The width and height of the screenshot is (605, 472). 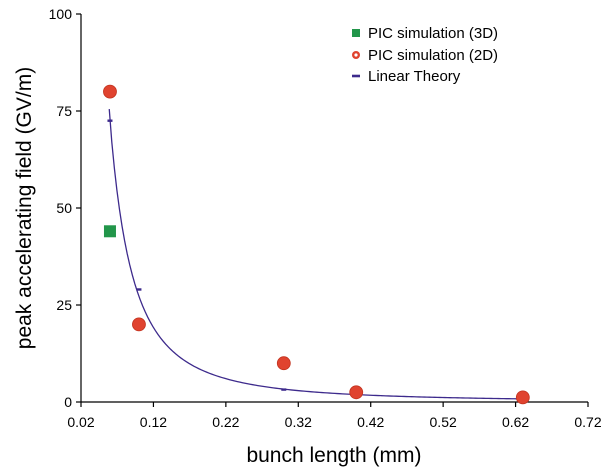 What do you see at coordinates (109, 231) in the screenshot?
I see `pic-3d-point` at bounding box center [109, 231].